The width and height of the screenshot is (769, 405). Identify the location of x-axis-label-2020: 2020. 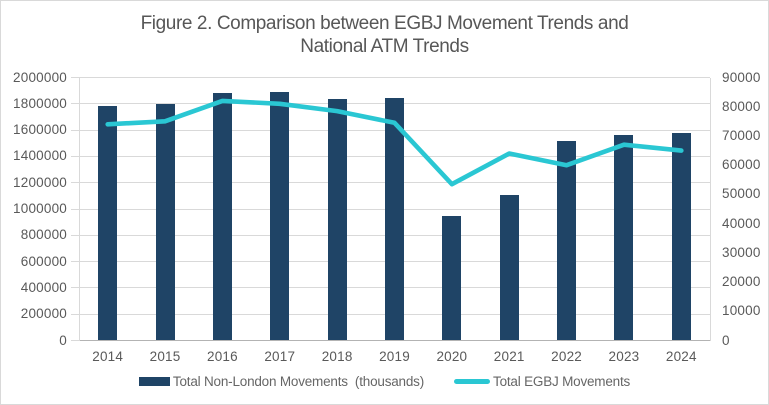
(452, 356).